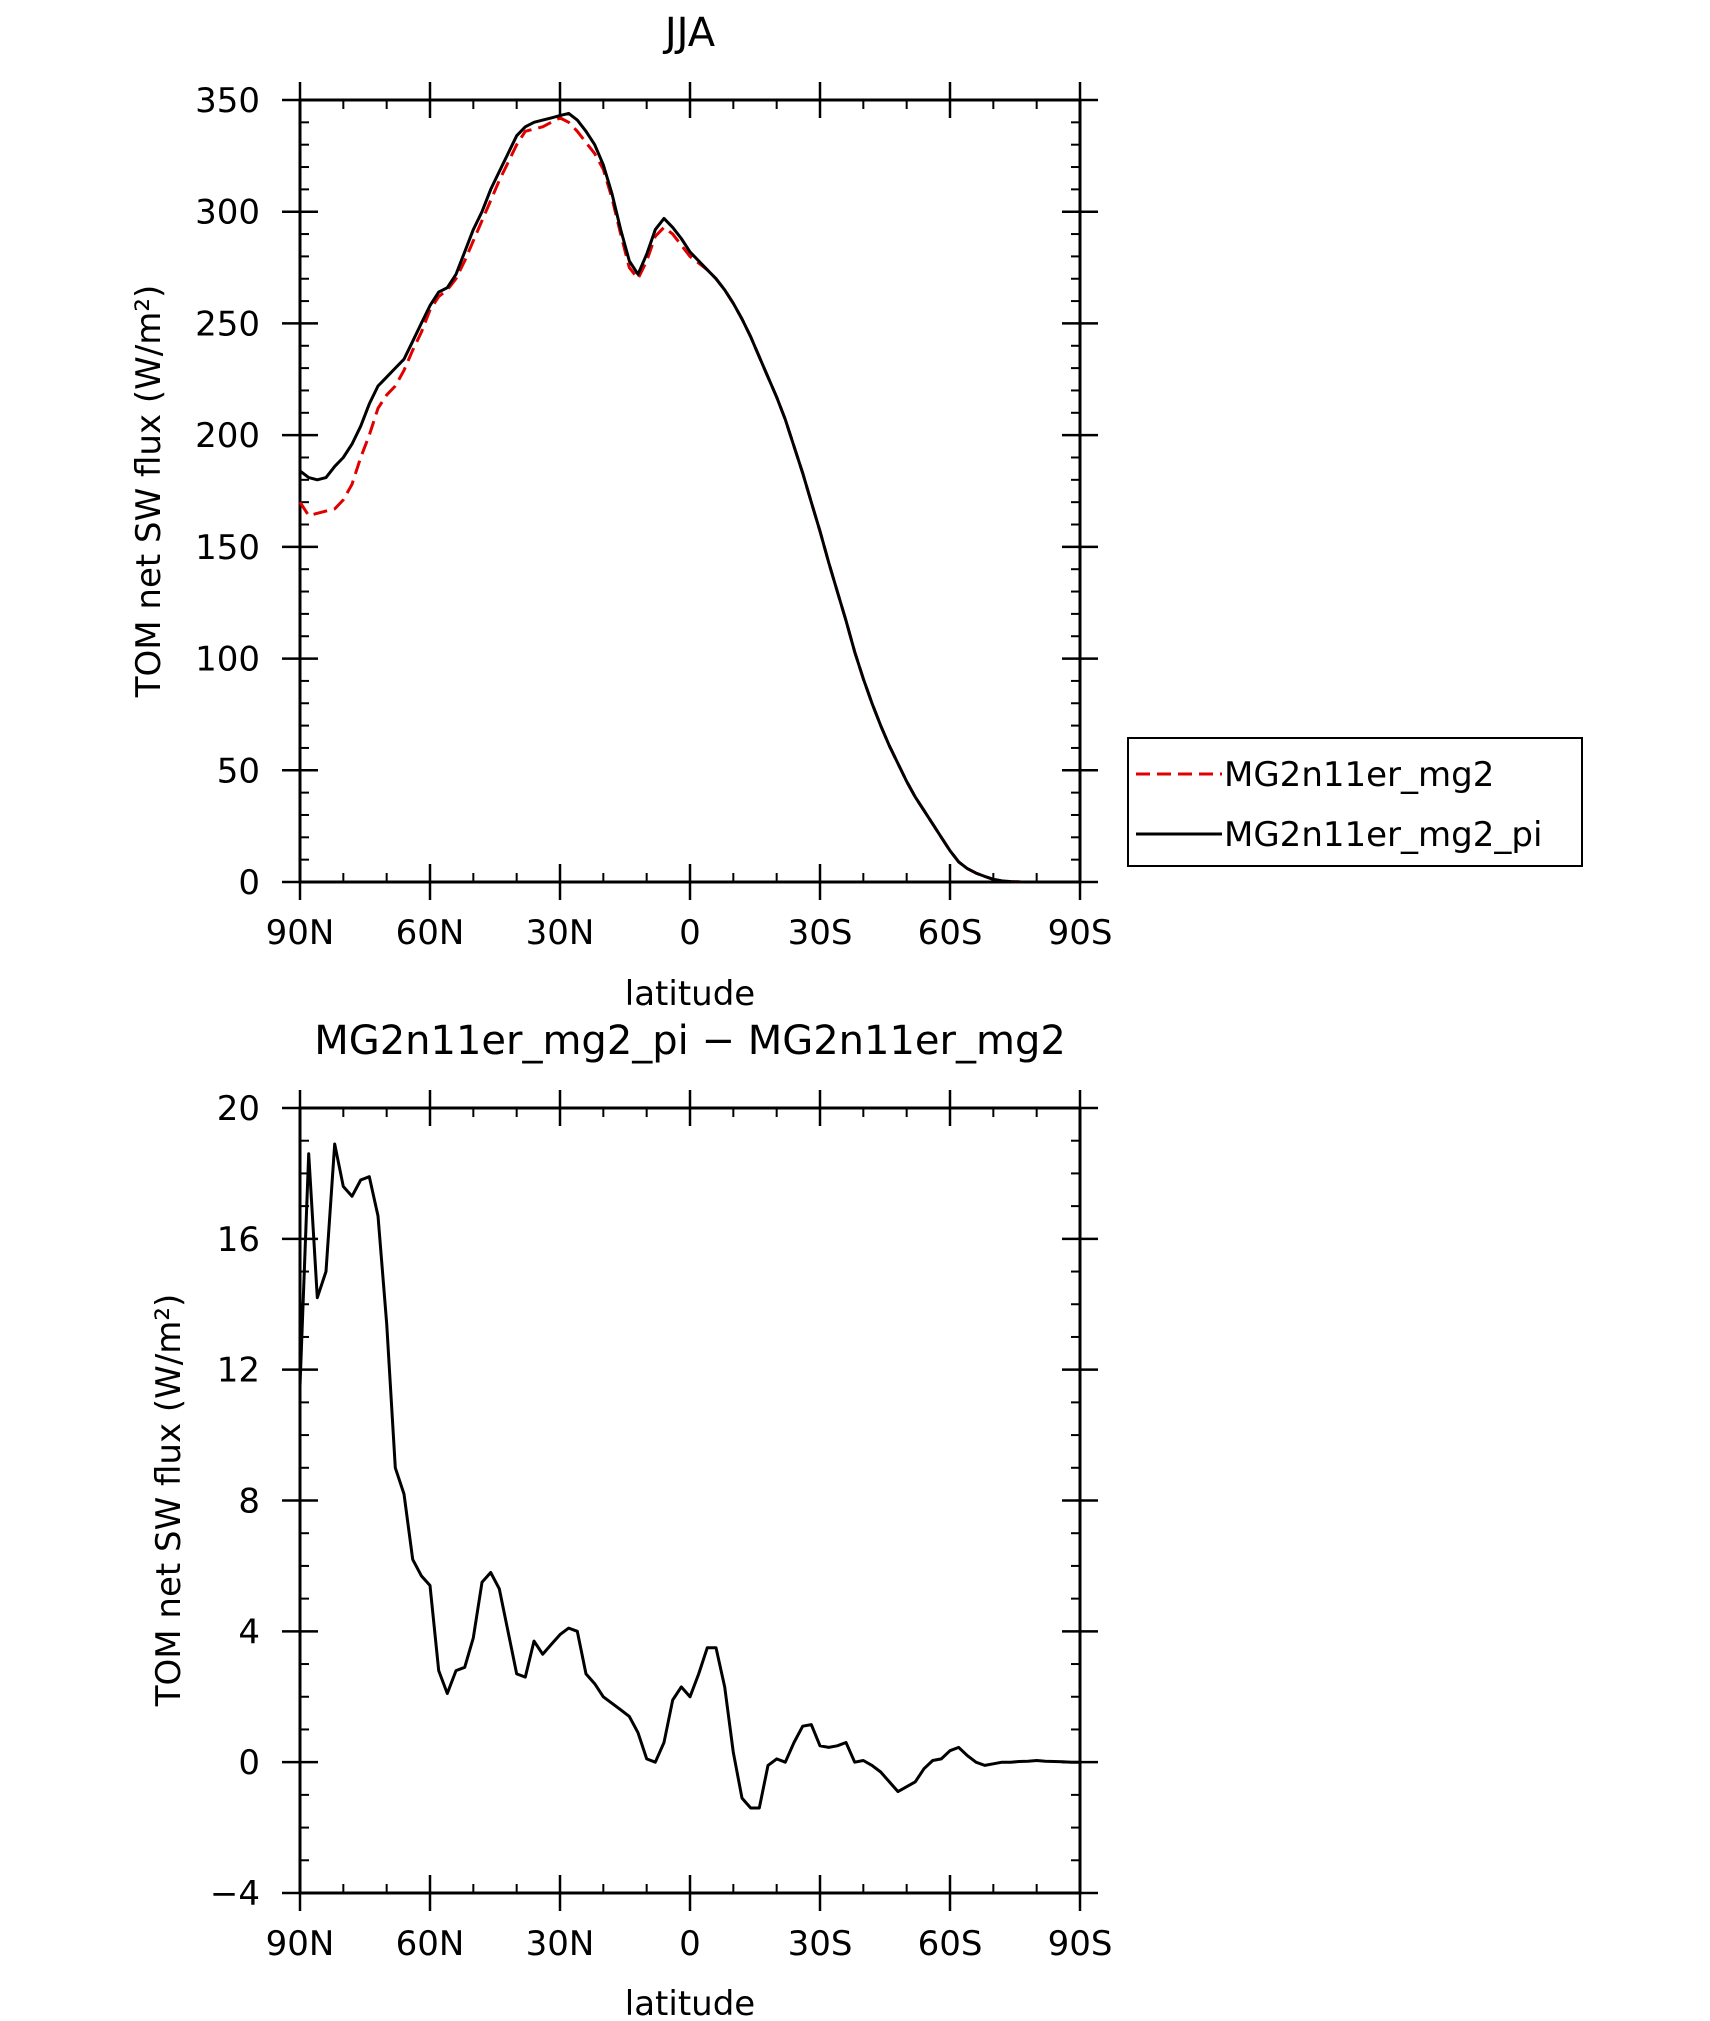  I want to click on legend: MG2n11er_mg2 MG2n11er_mg2_pi, so click(1355, 802).